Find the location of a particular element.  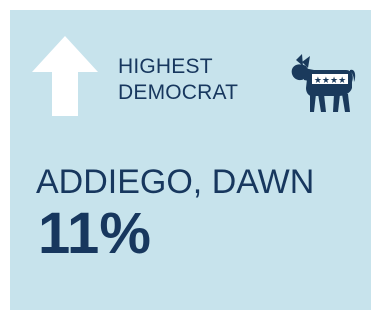

heading-line-1: HIGHEST is located at coordinates (165, 66).